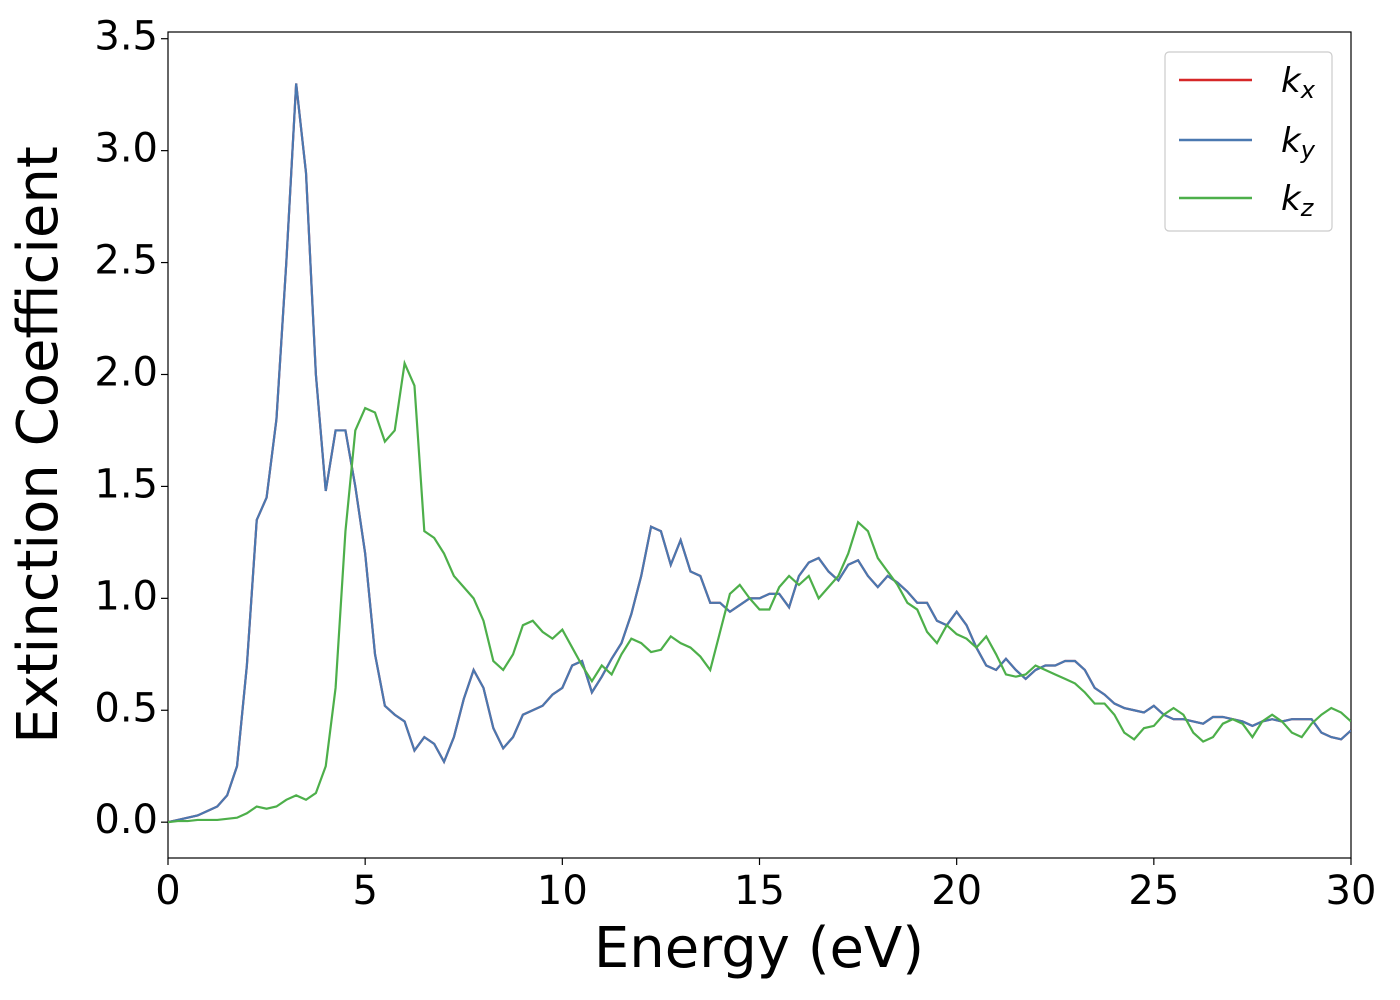  I want to click on legend-label: ky, so click(1298, 143).